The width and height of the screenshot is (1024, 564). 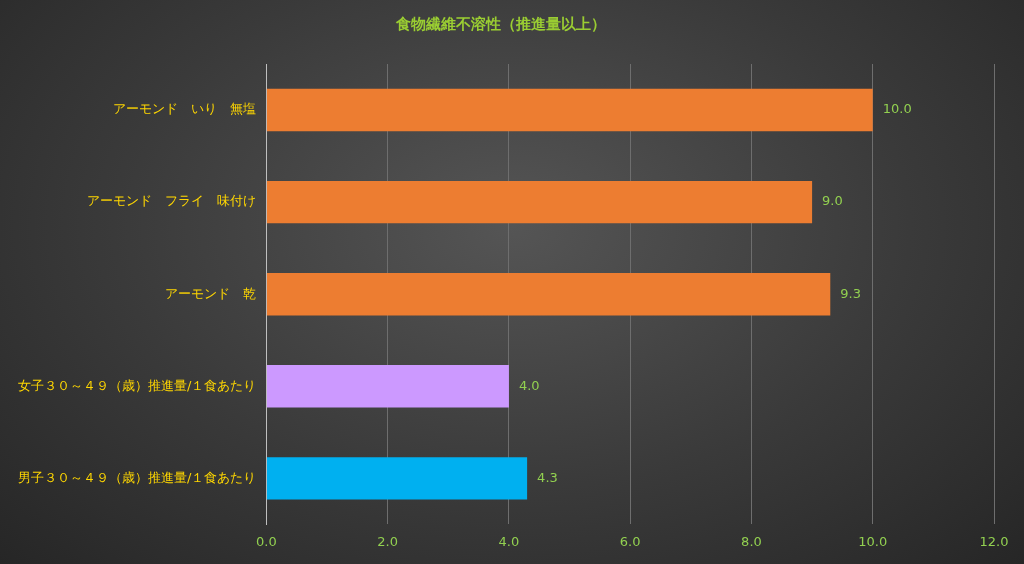 I want to click on data-label: 10.0, so click(x=897, y=109).